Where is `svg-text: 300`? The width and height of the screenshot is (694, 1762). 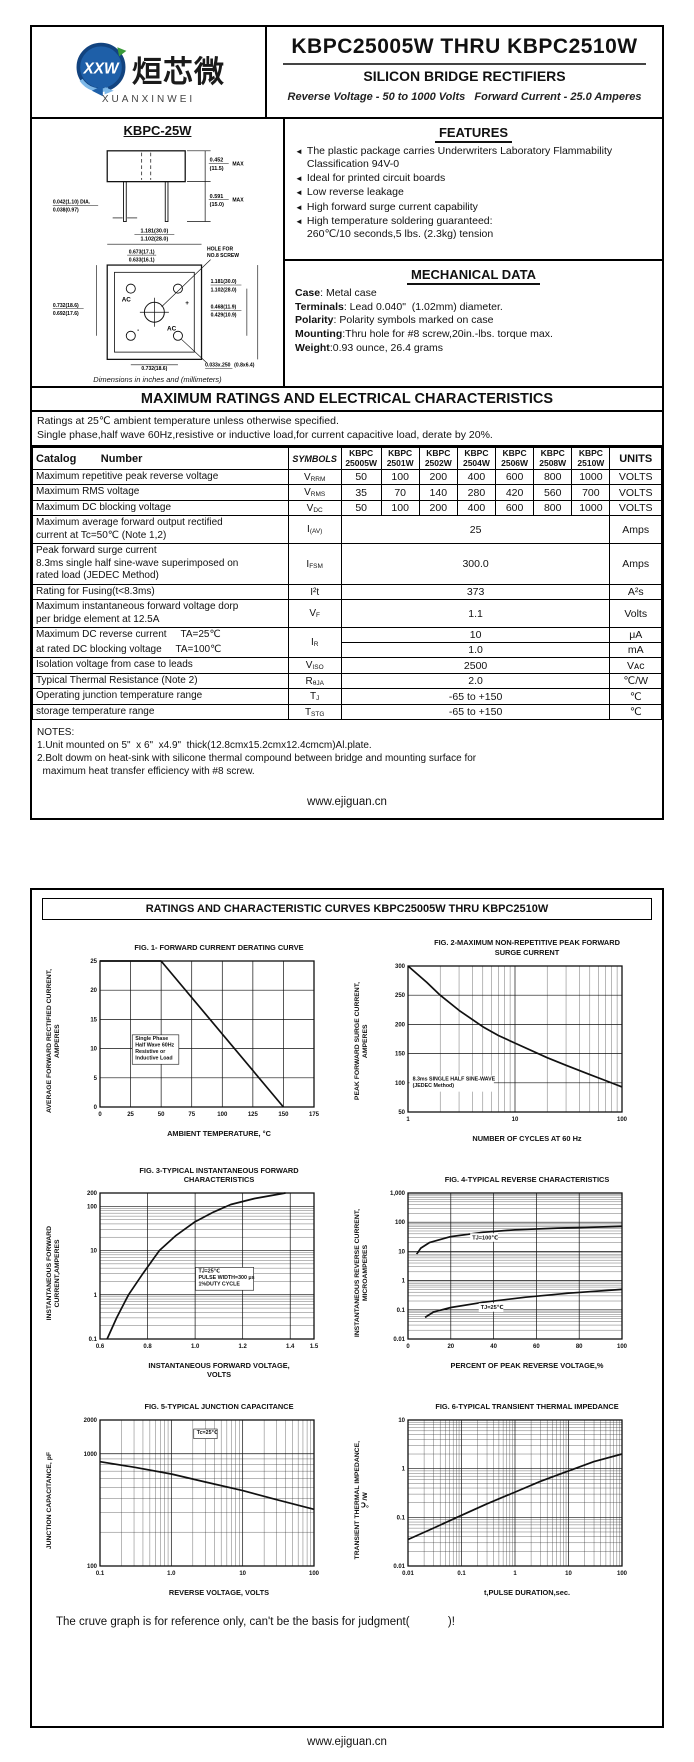
svg-text: 300 is located at coordinates (400, 967).